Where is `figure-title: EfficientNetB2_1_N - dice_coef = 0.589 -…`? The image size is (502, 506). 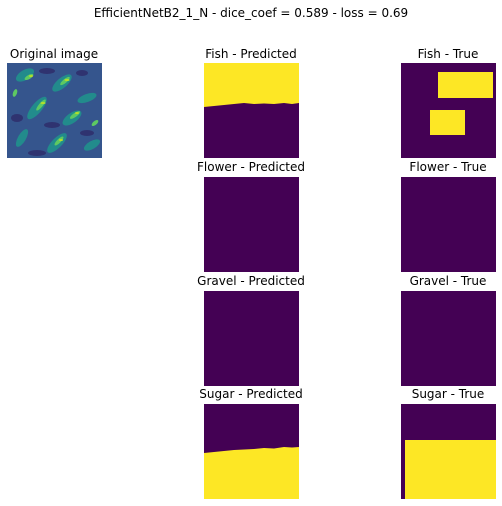 figure-title: EfficientNetB2_1_N - dice_coef = 0.589 -… is located at coordinates (251, 13).